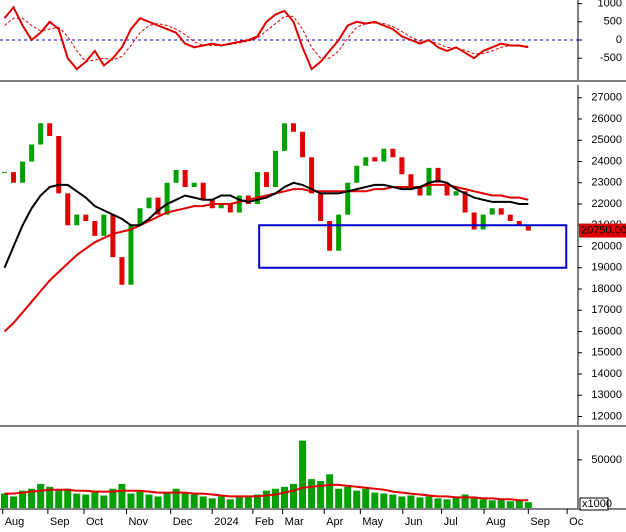 This screenshot has width=626, height=532. Describe the element at coordinates (606, 460) in the screenshot. I see `y-tick-label: 50000` at that location.